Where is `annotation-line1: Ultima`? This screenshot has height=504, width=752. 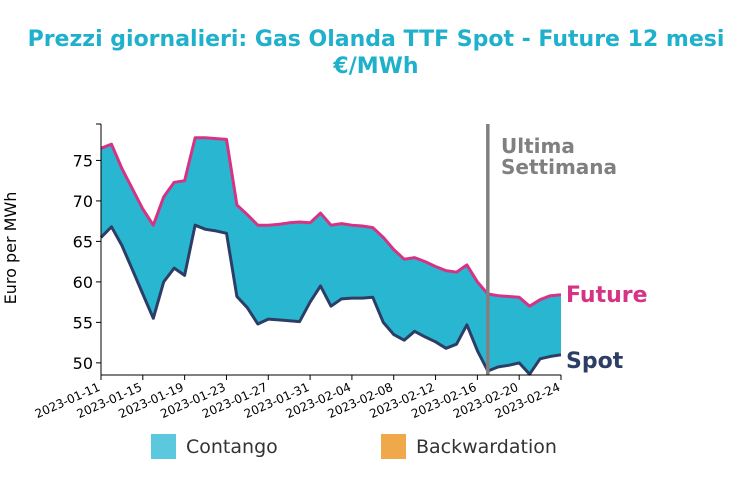 annotation-line1: Ultima is located at coordinates (538, 146).